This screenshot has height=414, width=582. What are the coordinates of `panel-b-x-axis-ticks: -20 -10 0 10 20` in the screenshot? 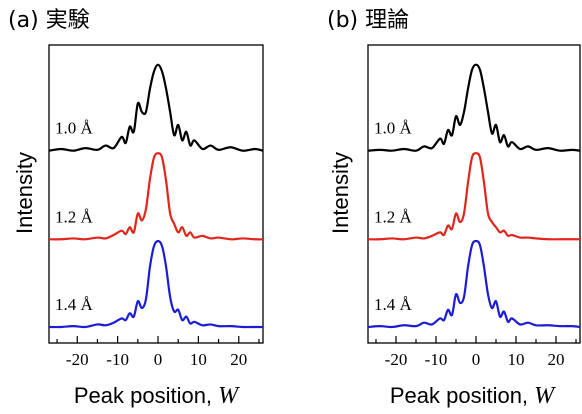 It's located at (476, 352).